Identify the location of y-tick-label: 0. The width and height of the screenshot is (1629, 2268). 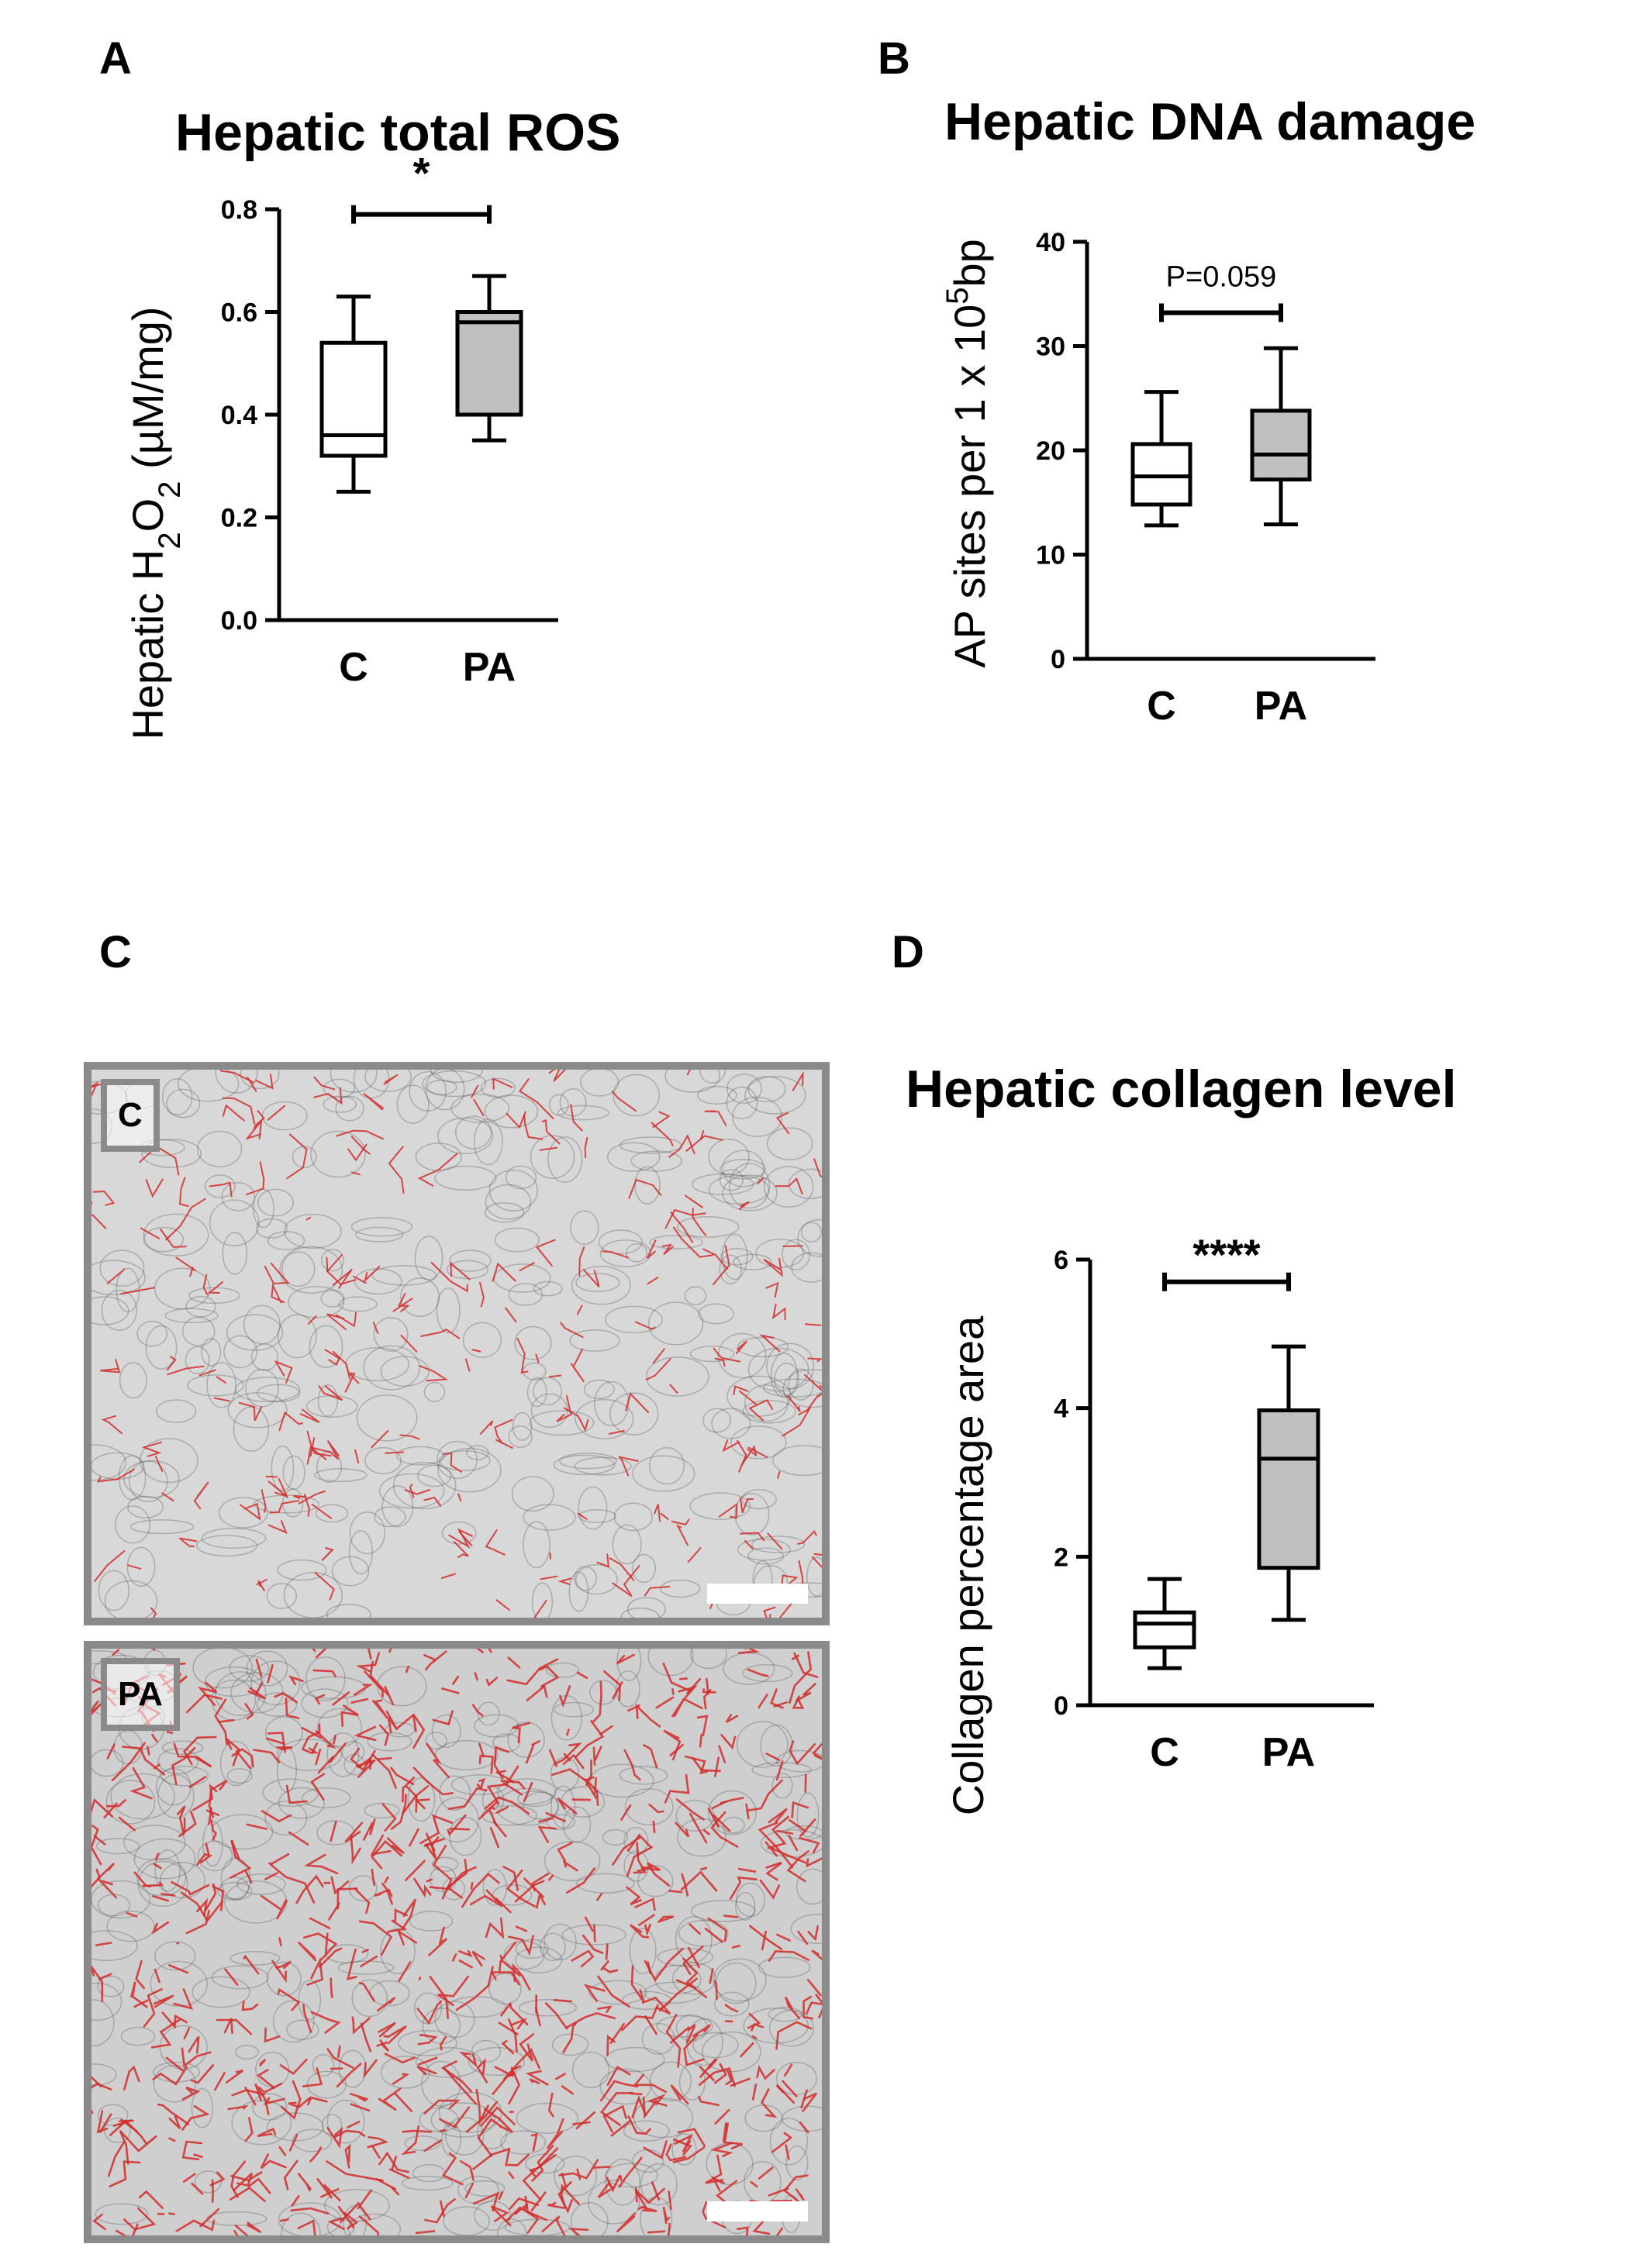
(1061, 1706).